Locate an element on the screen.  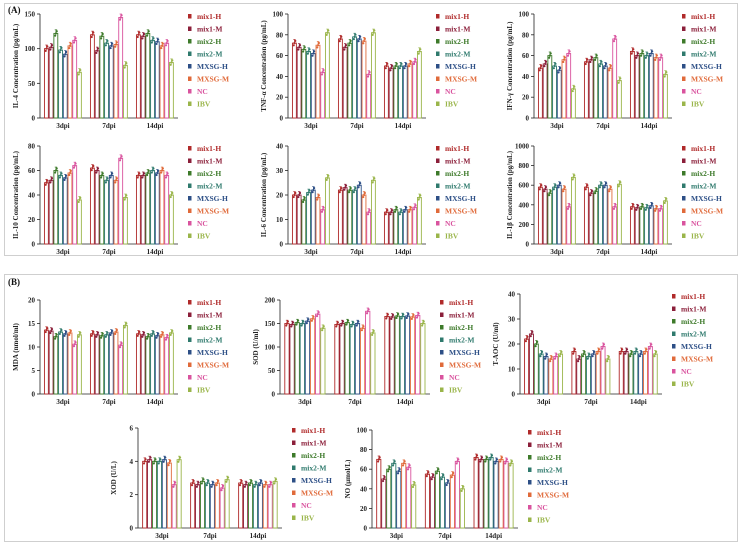
legend-label: NC is located at coordinates (202, 91).